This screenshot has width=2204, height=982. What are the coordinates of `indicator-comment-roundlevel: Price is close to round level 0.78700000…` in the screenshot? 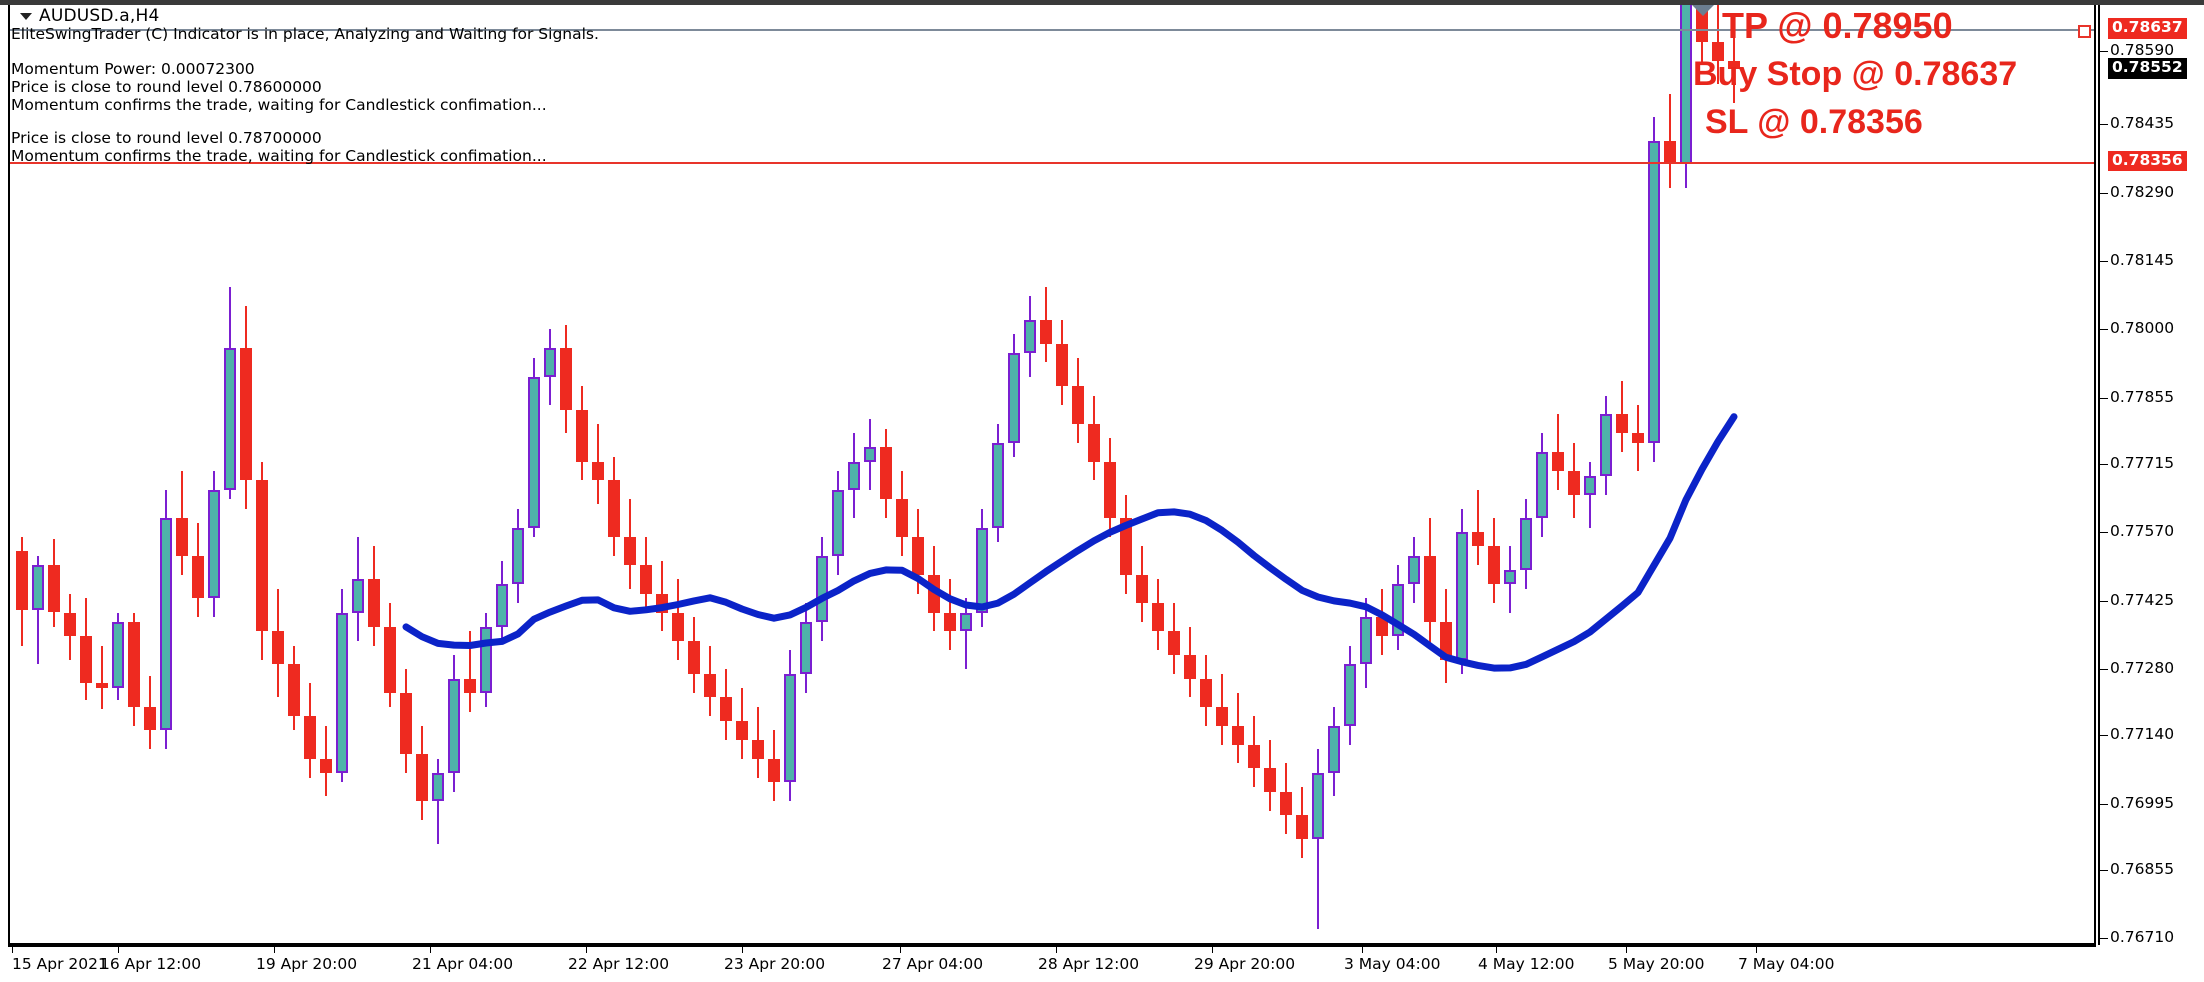 It's located at (279, 147).